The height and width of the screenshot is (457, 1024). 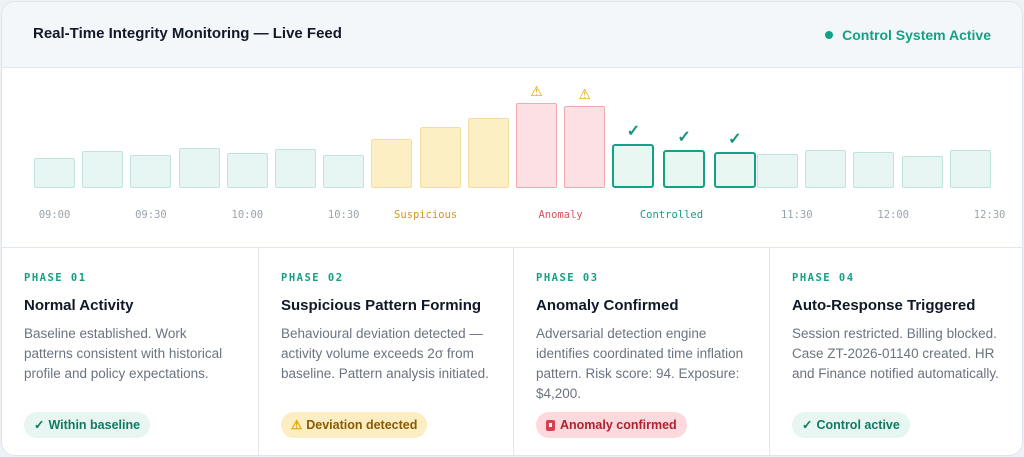 I want to click on timeline-tick-label: Suspicious, so click(x=426, y=215).